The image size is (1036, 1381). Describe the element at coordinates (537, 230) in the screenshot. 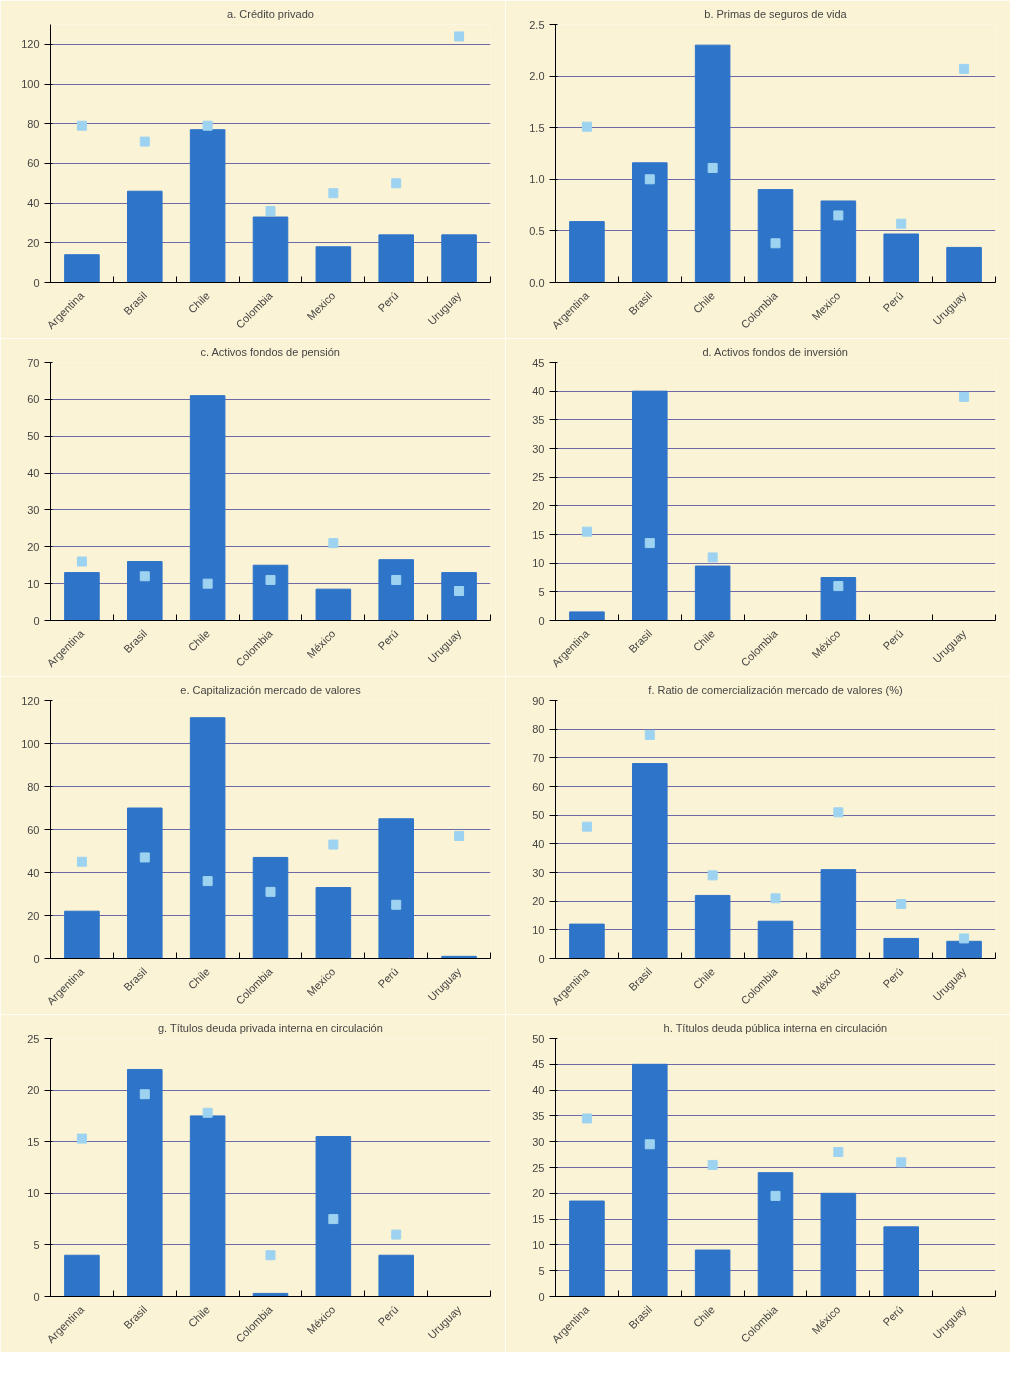

I see `y-tick-label: 0.5` at that location.